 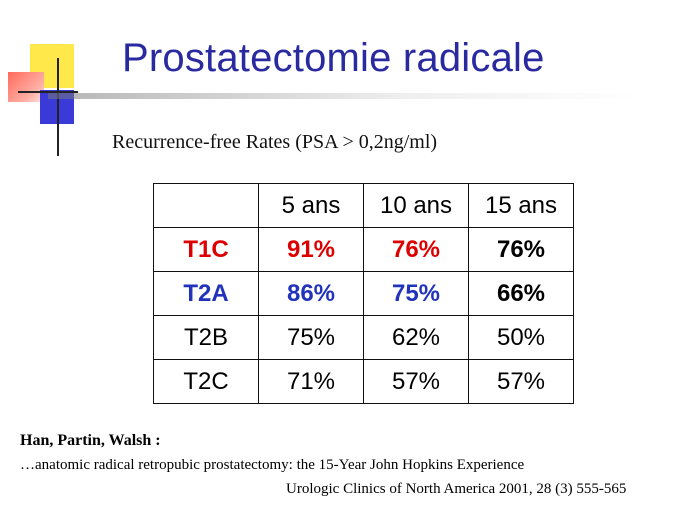 What do you see at coordinates (521, 337) in the screenshot?
I see `cell-t2b-15: 50%` at bounding box center [521, 337].